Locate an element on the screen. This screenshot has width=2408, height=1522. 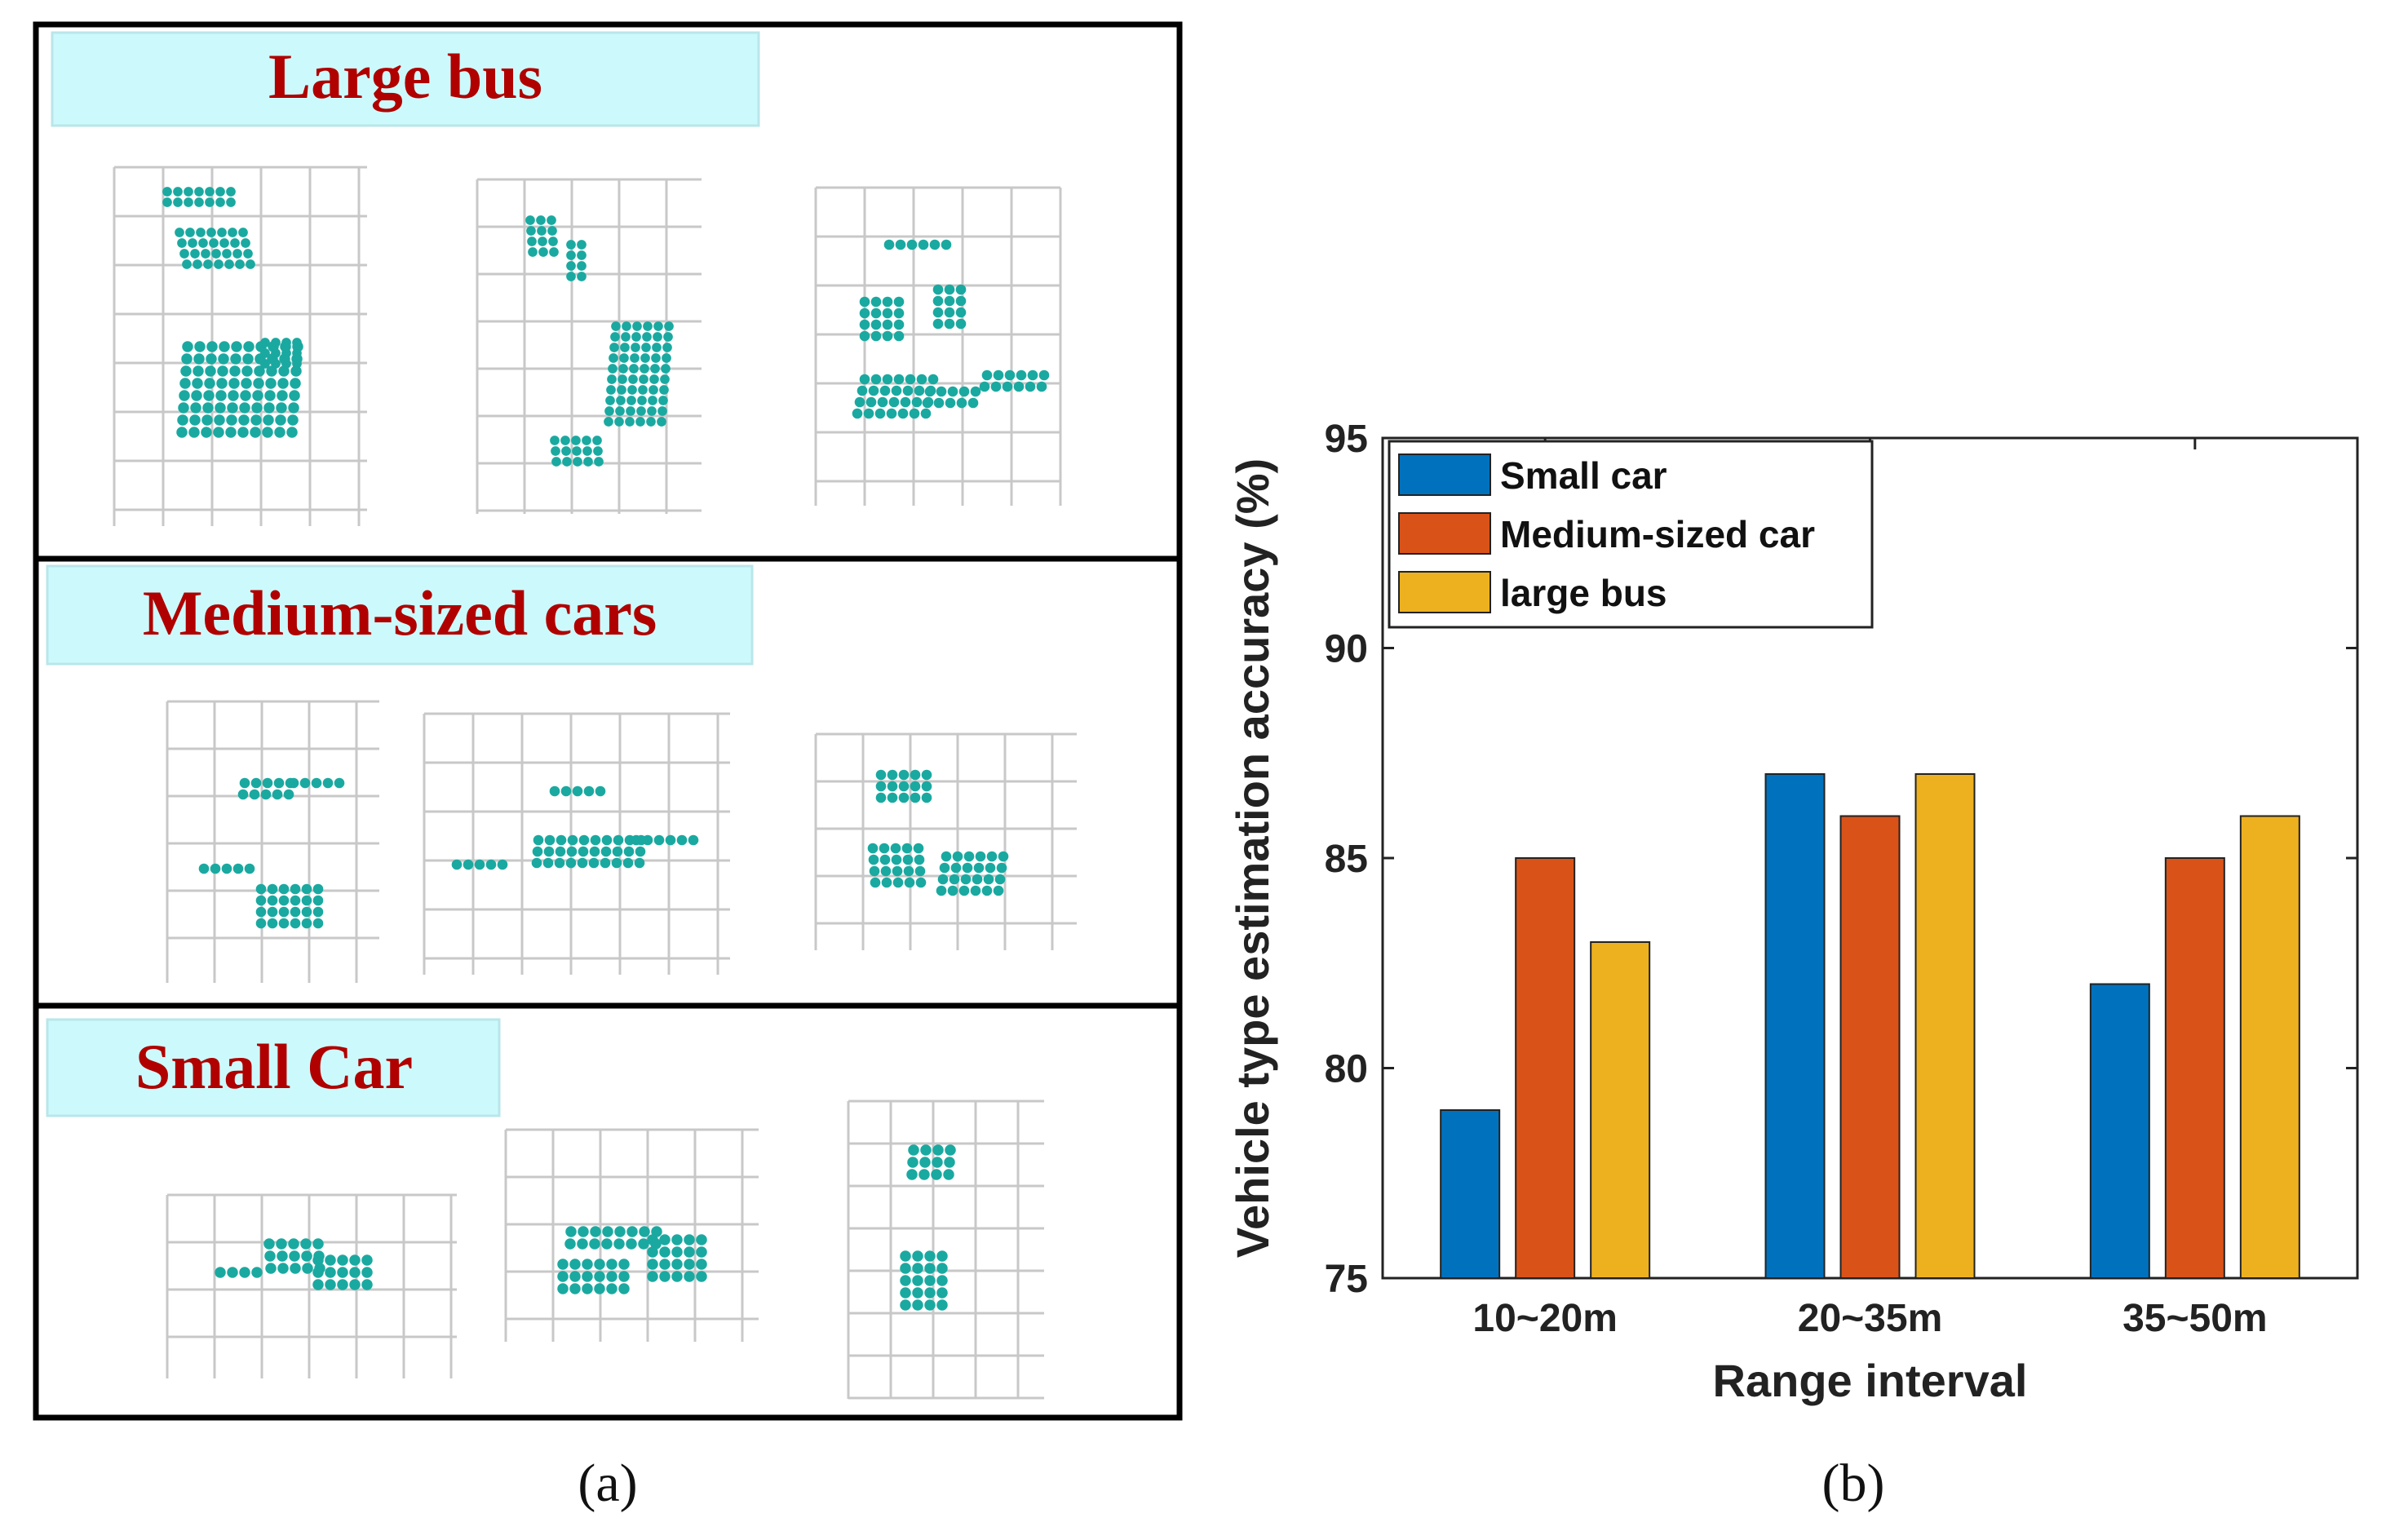
legend-label: large bus is located at coordinates (1583, 593).